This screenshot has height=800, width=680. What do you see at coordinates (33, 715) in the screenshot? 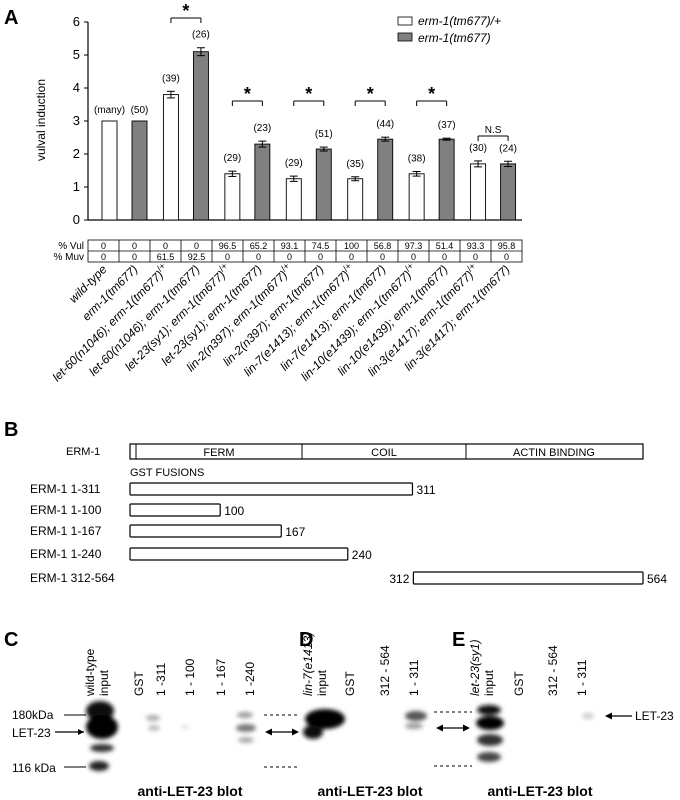
I see `marker-180kda: 180kDa` at bounding box center [33, 715].